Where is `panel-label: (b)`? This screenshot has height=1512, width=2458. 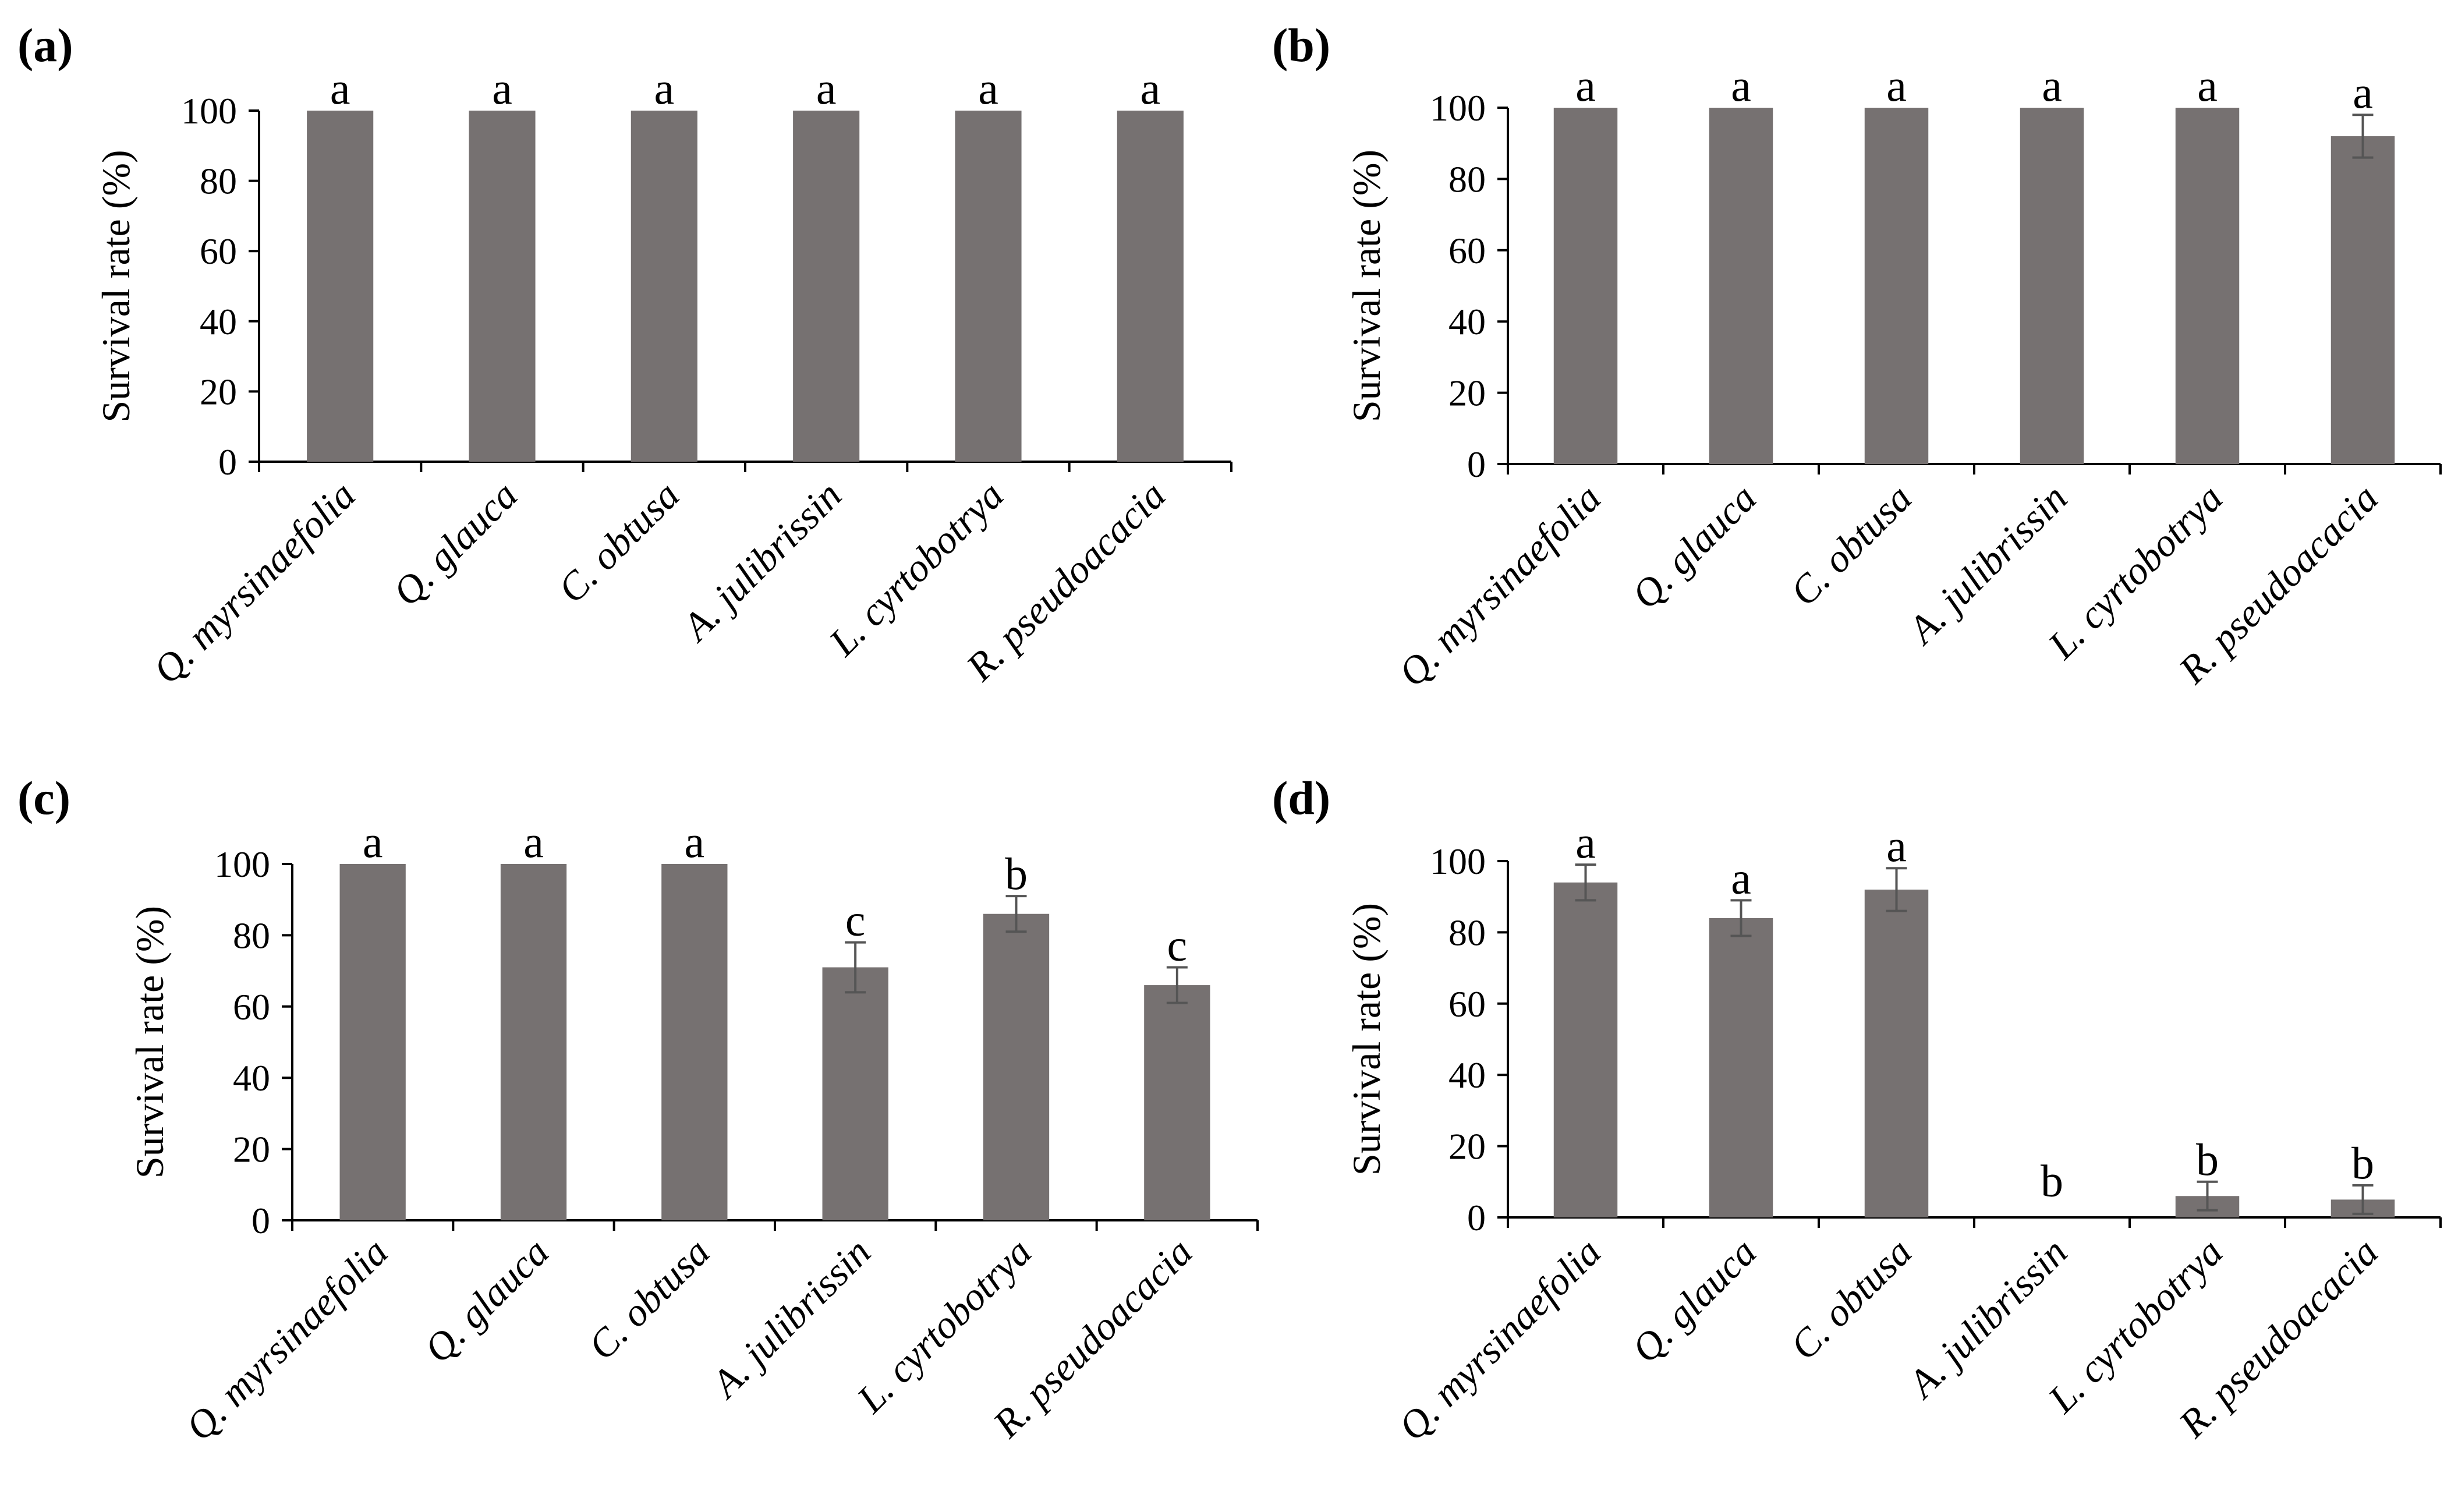
panel-label: (b) is located at coordinates (1301, 45).